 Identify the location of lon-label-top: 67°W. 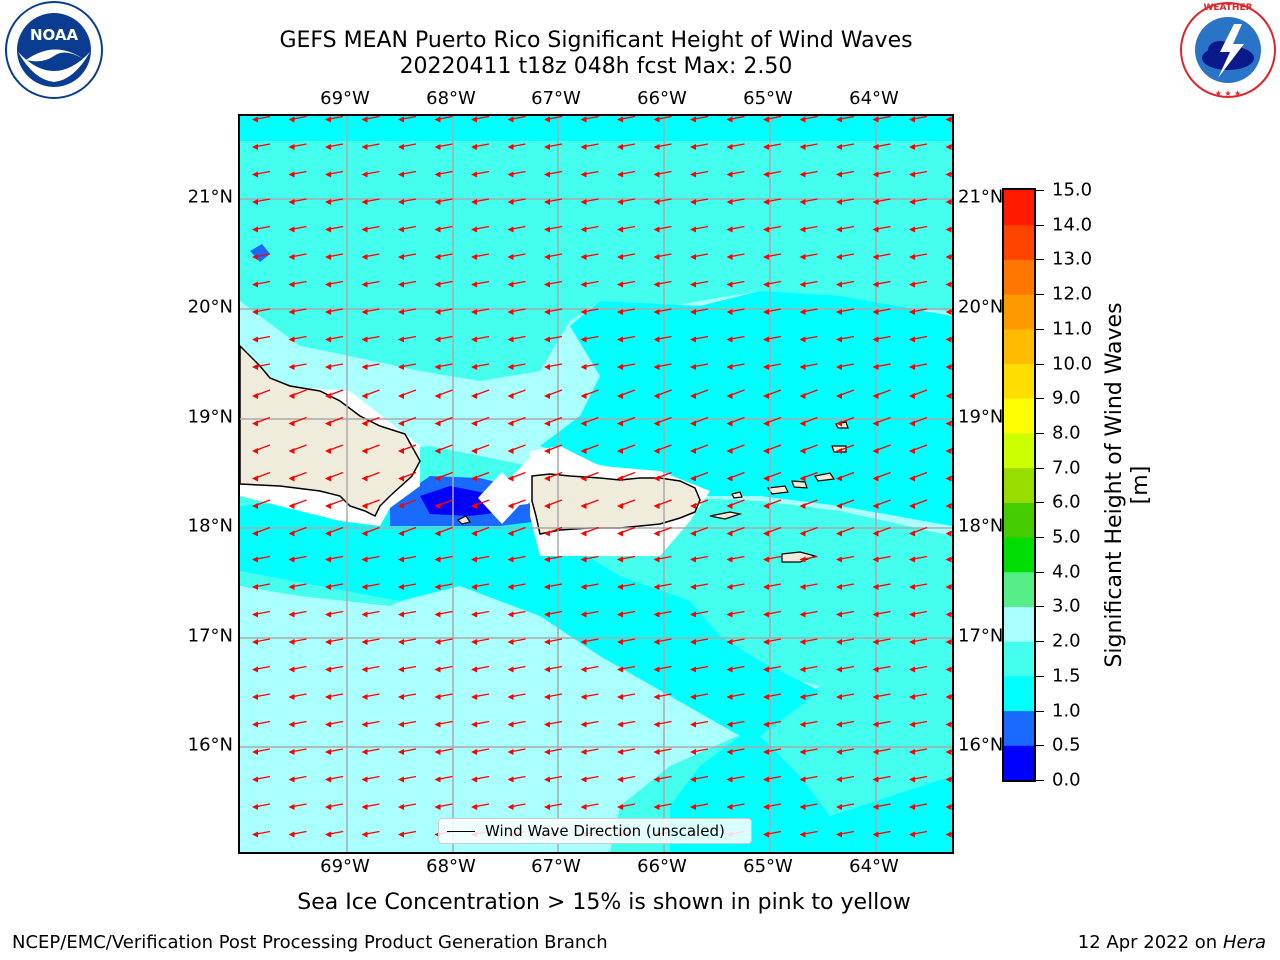
(556, 98).